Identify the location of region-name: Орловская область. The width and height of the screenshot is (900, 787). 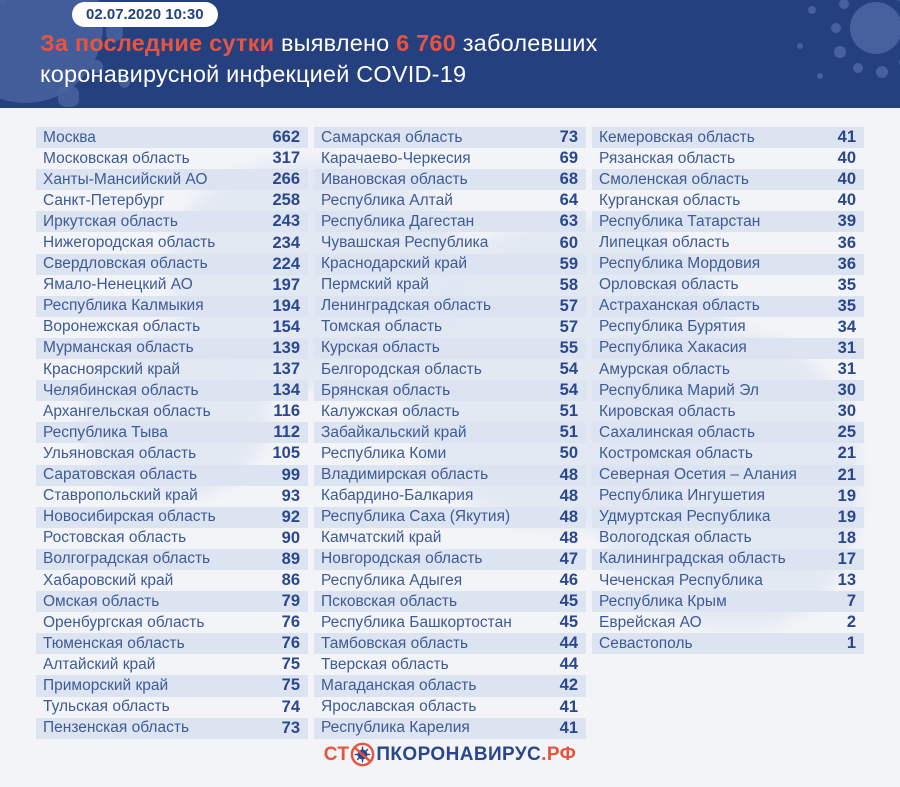
(669, 285).